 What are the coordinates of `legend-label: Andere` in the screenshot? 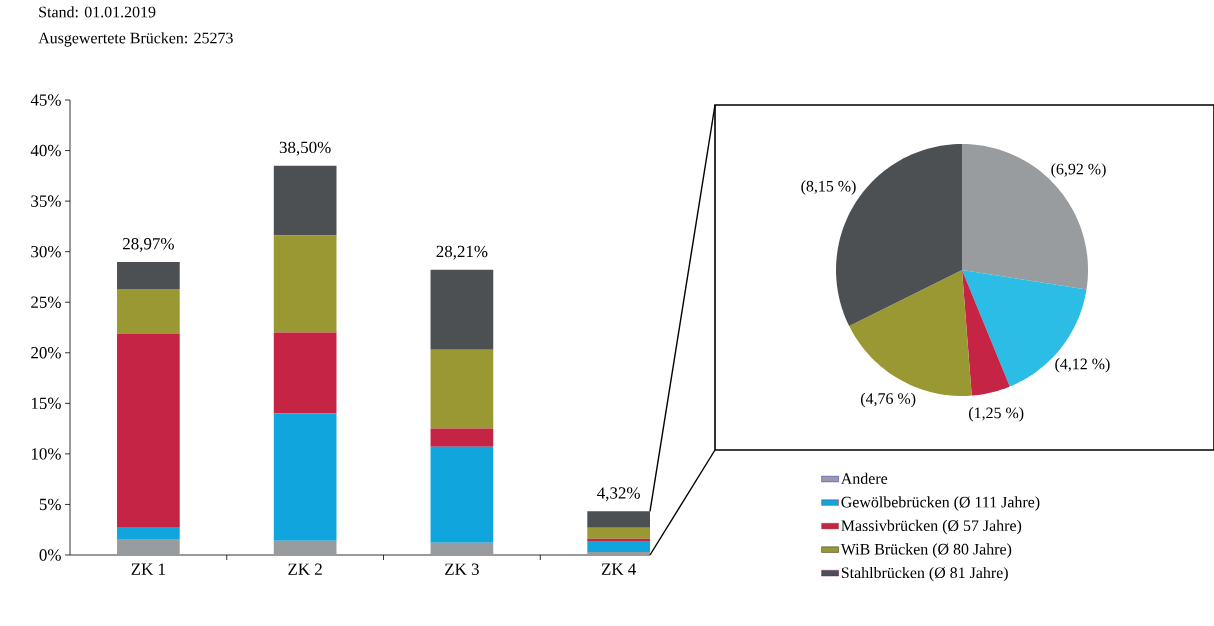 It's located at (864, 478).